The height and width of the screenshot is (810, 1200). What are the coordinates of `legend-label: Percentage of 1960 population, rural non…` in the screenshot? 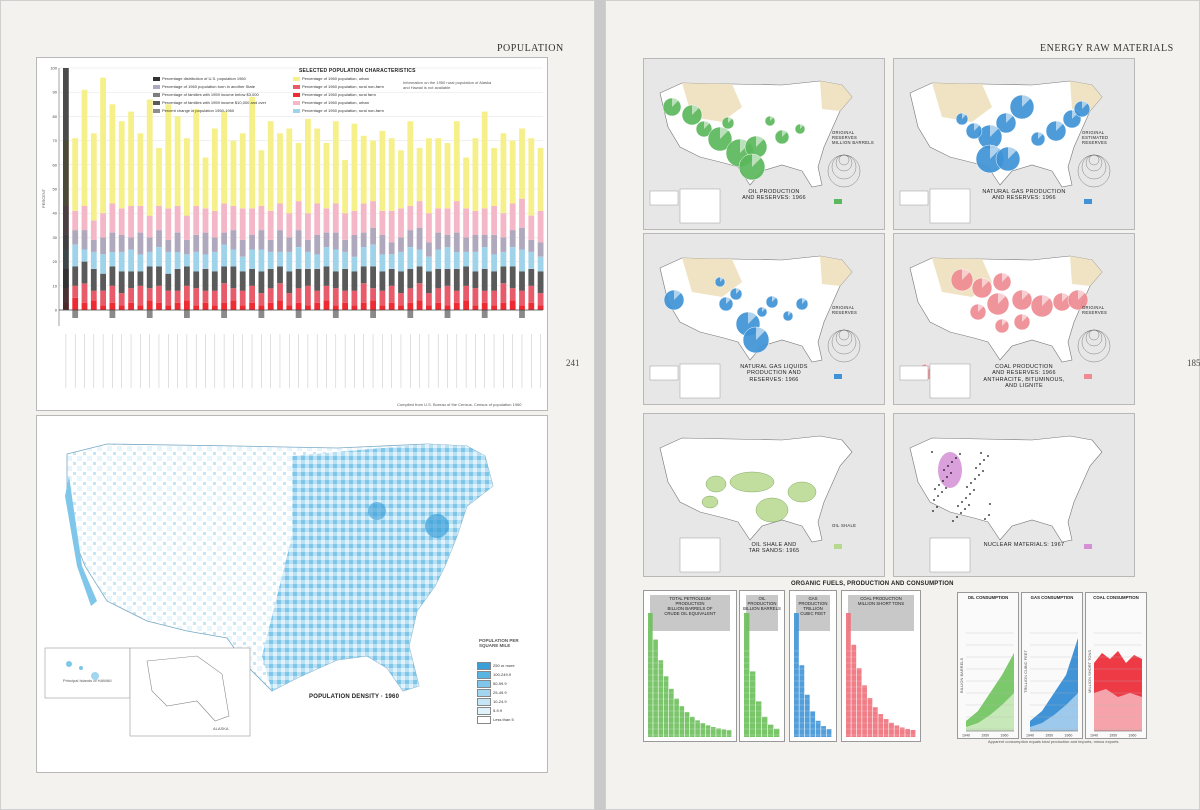 It's located at (343, 86).